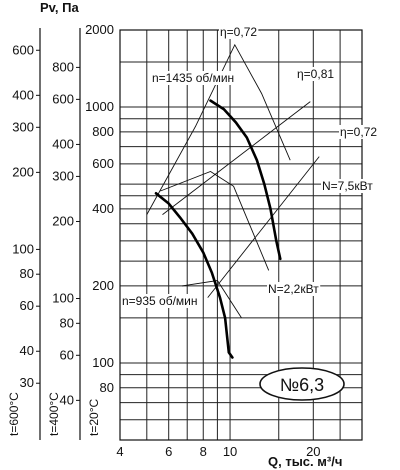  What do you see at coordinates (99, 29) in the screenshot?
I see `y-tick-label: 2000` at bounding box center [99, 29].